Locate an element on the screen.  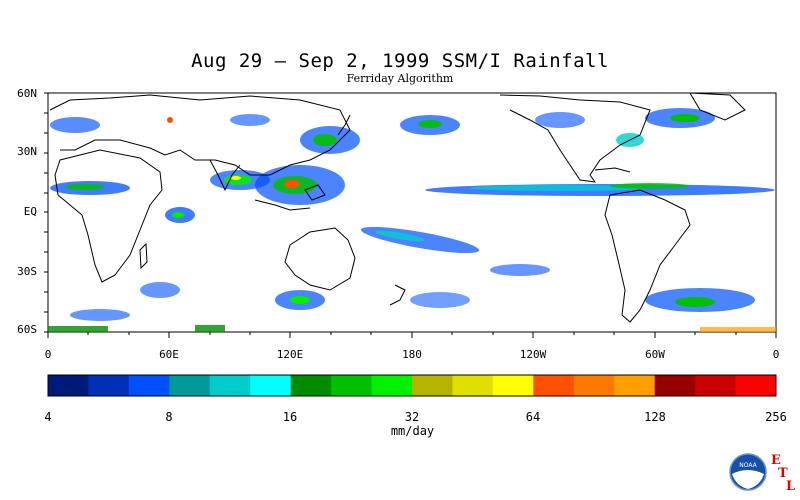
colorbar-label-4: 4 is located at coordinates (48, 417).